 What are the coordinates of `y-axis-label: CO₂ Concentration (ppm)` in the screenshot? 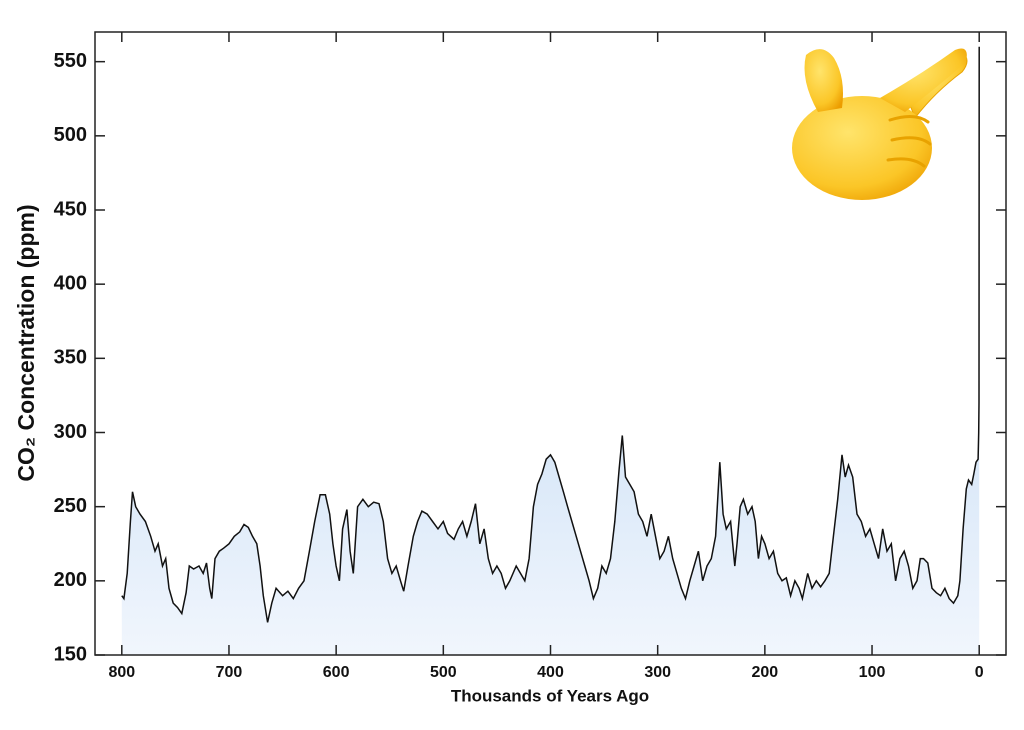 It's located at (26, 342).